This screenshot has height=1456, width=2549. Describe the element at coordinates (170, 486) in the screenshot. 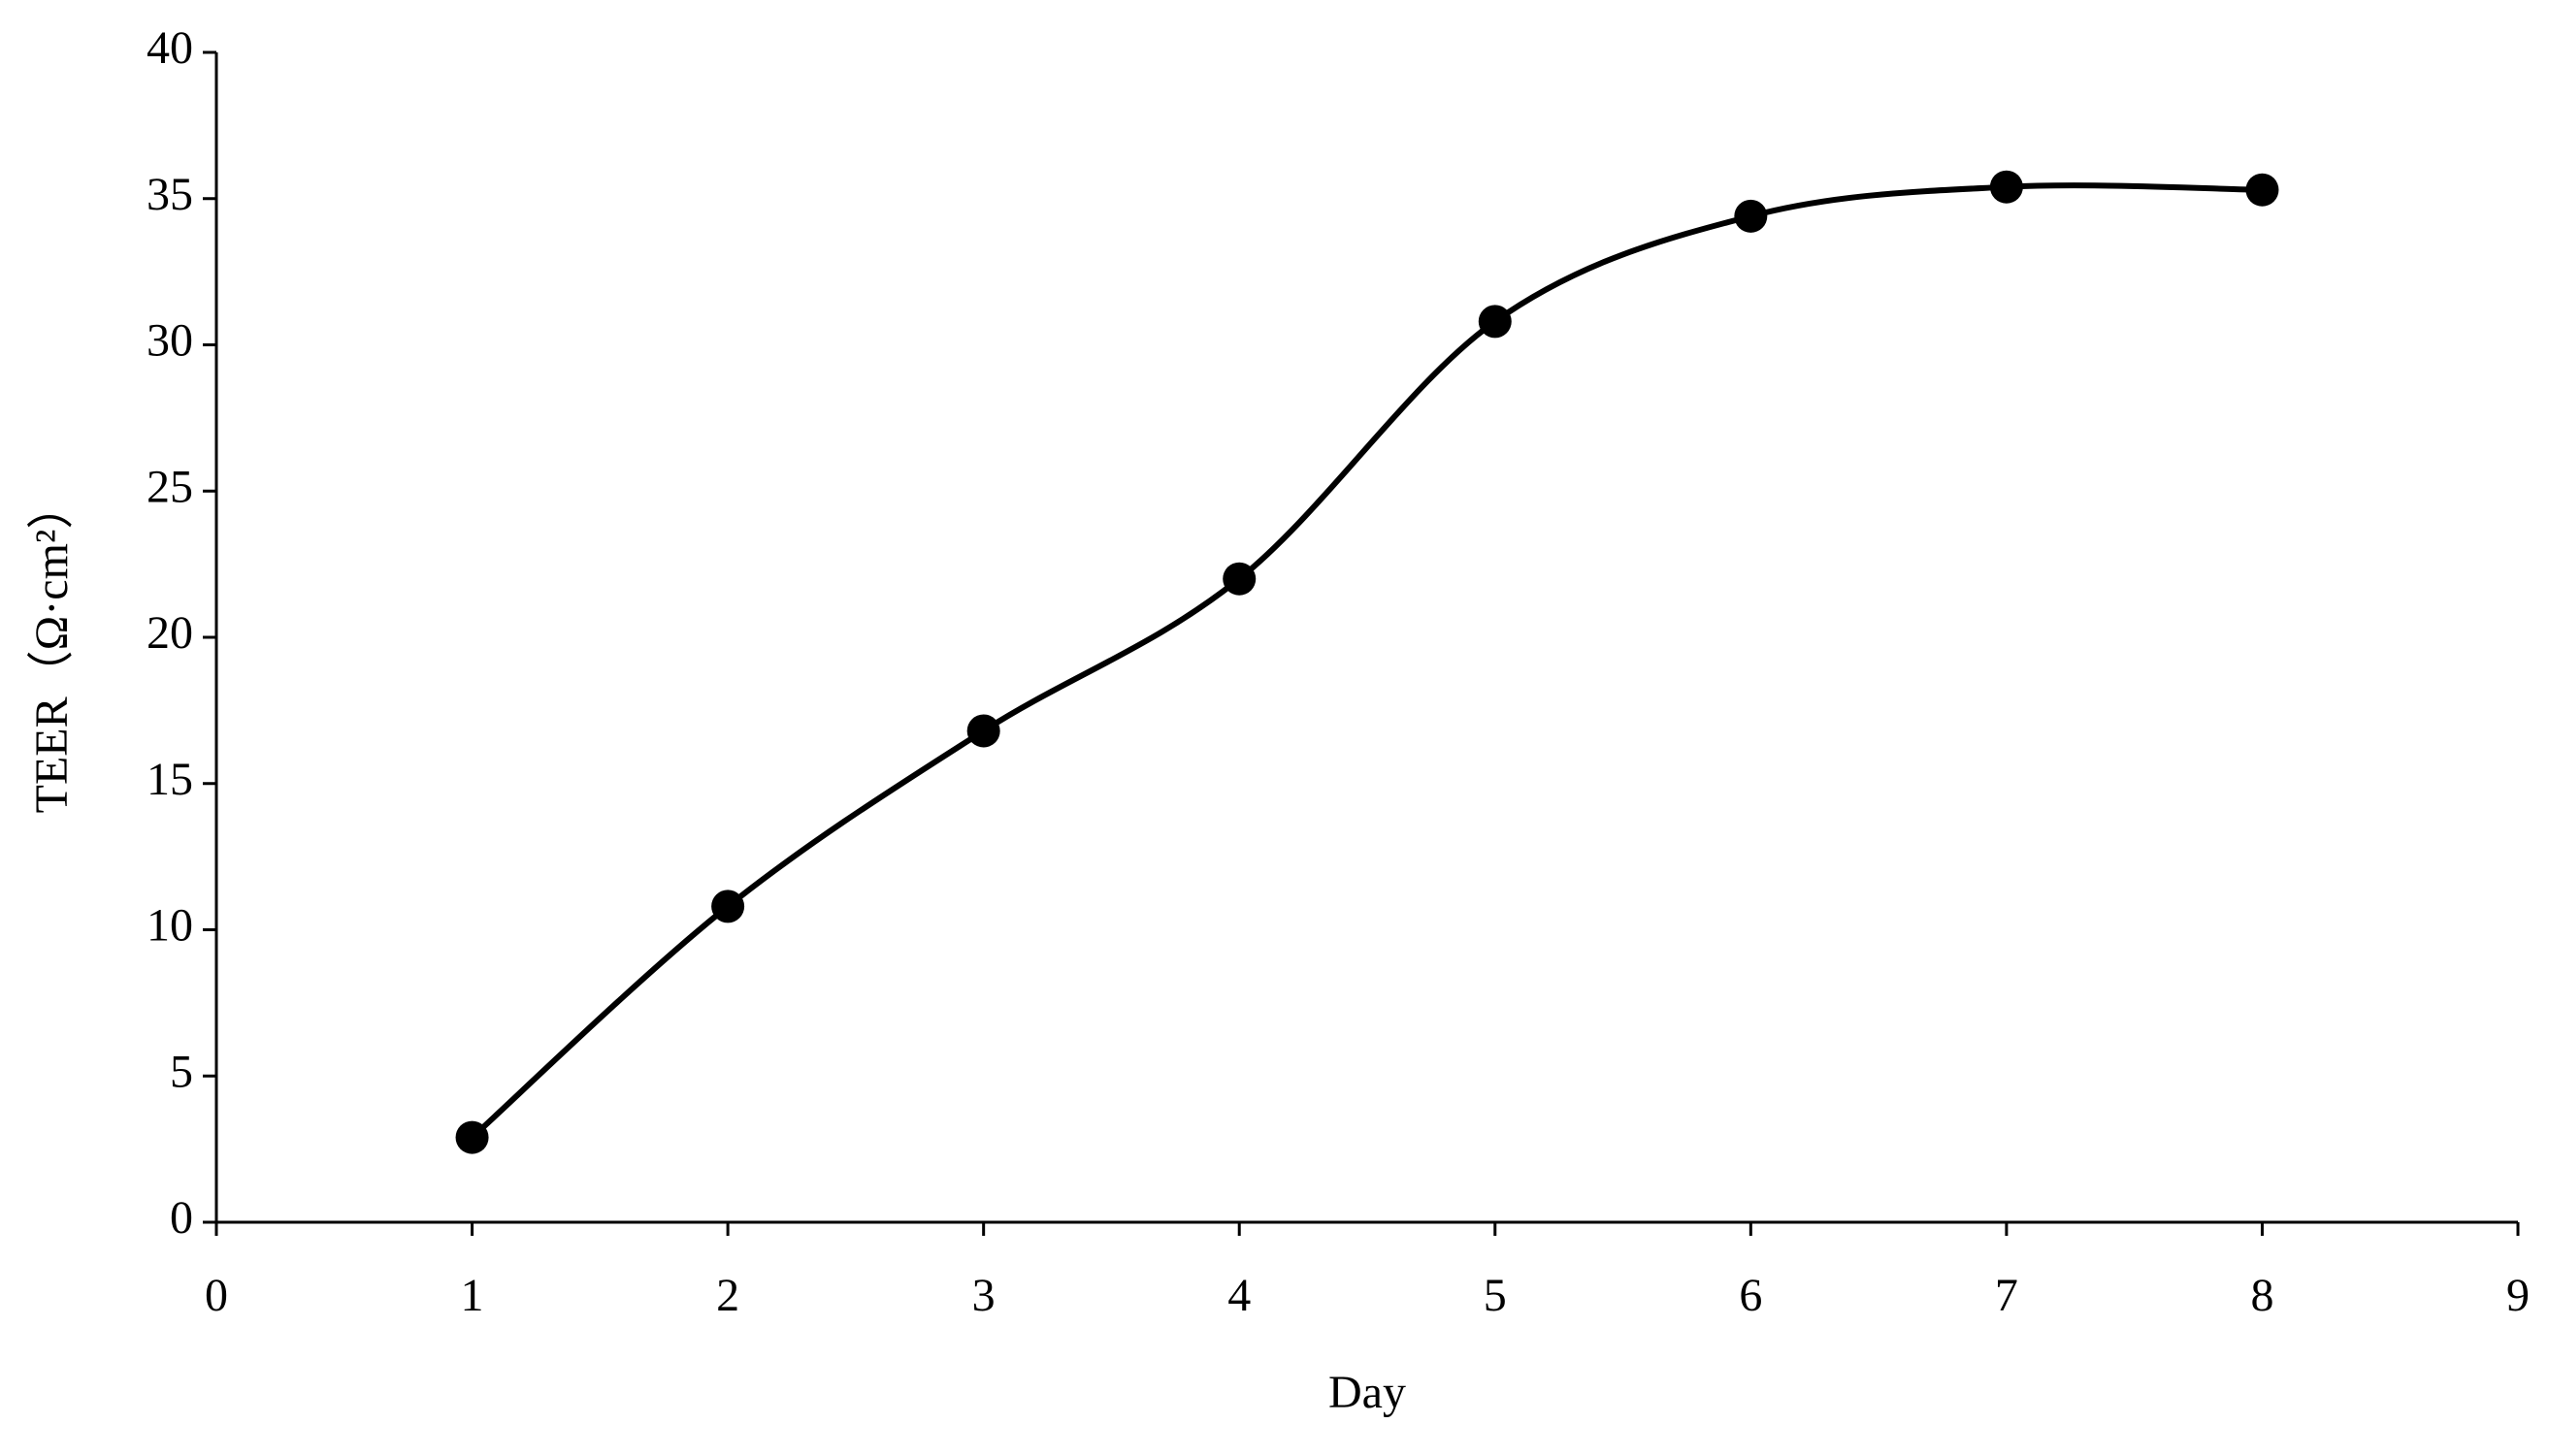

I see `y-tick-label: 25` at that location.